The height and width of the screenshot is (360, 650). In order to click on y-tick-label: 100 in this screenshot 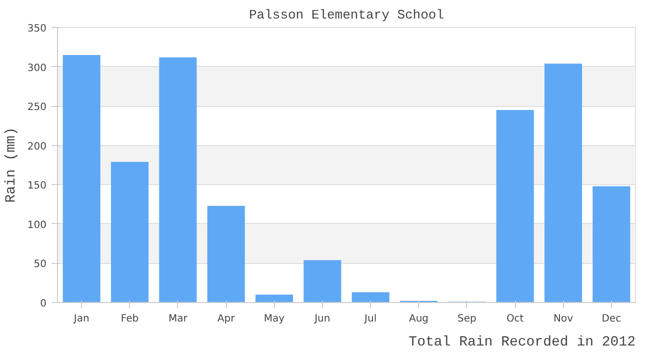, I will do `click(37, 225)`.